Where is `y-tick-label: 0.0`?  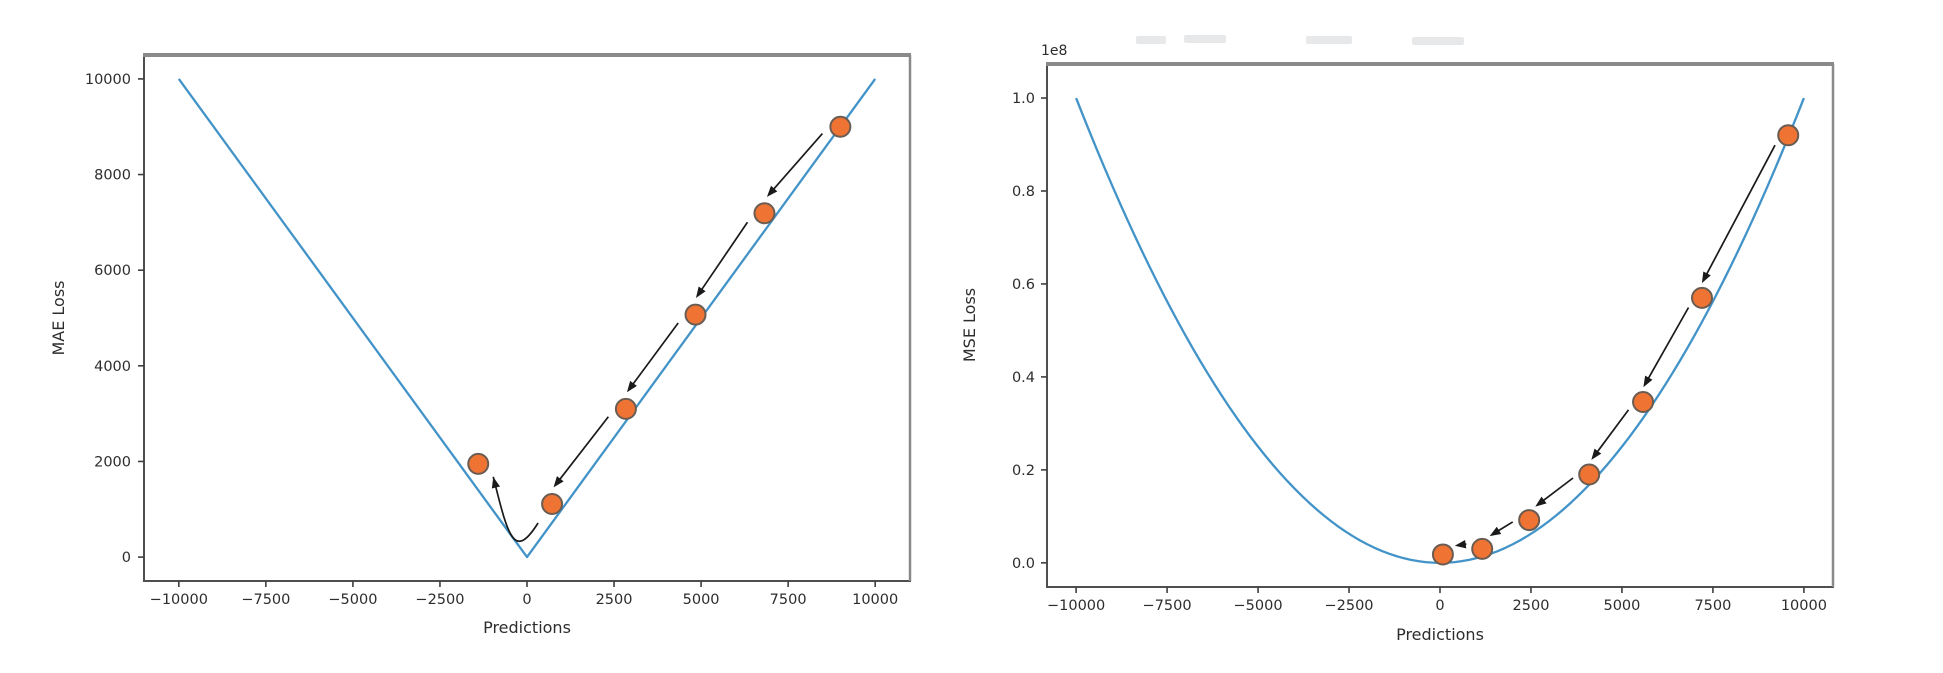 y-tick-label: 0.0 is located at coordinates (1023, 564).